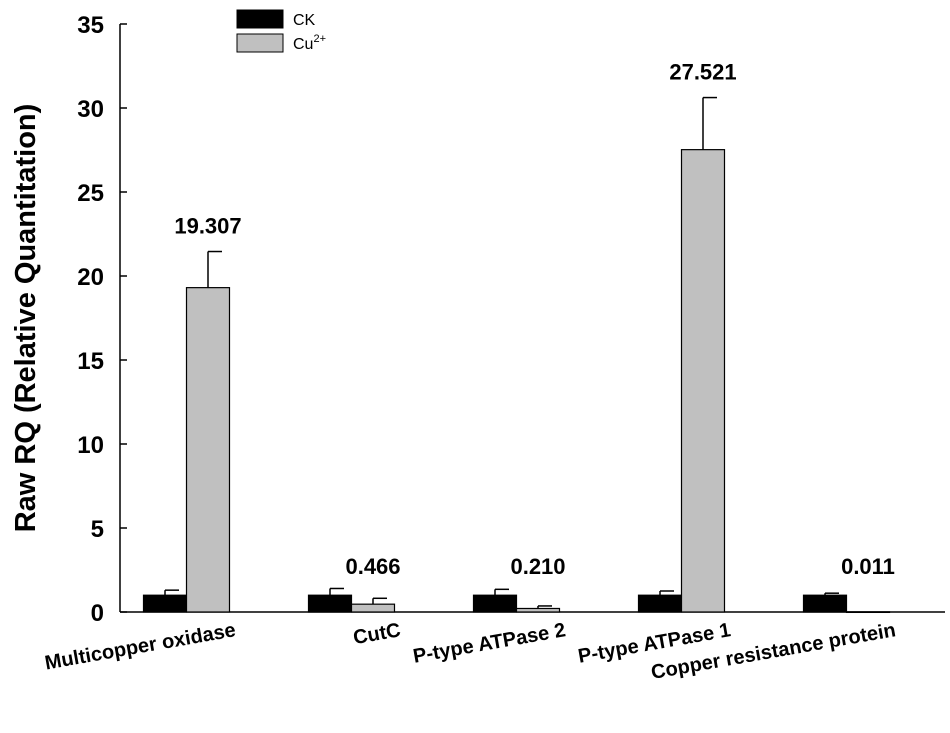  What do you see at coordinates (90, 193) in the screenshot?
I see `y-tick-label: 25` at bounding box center [90, 193].